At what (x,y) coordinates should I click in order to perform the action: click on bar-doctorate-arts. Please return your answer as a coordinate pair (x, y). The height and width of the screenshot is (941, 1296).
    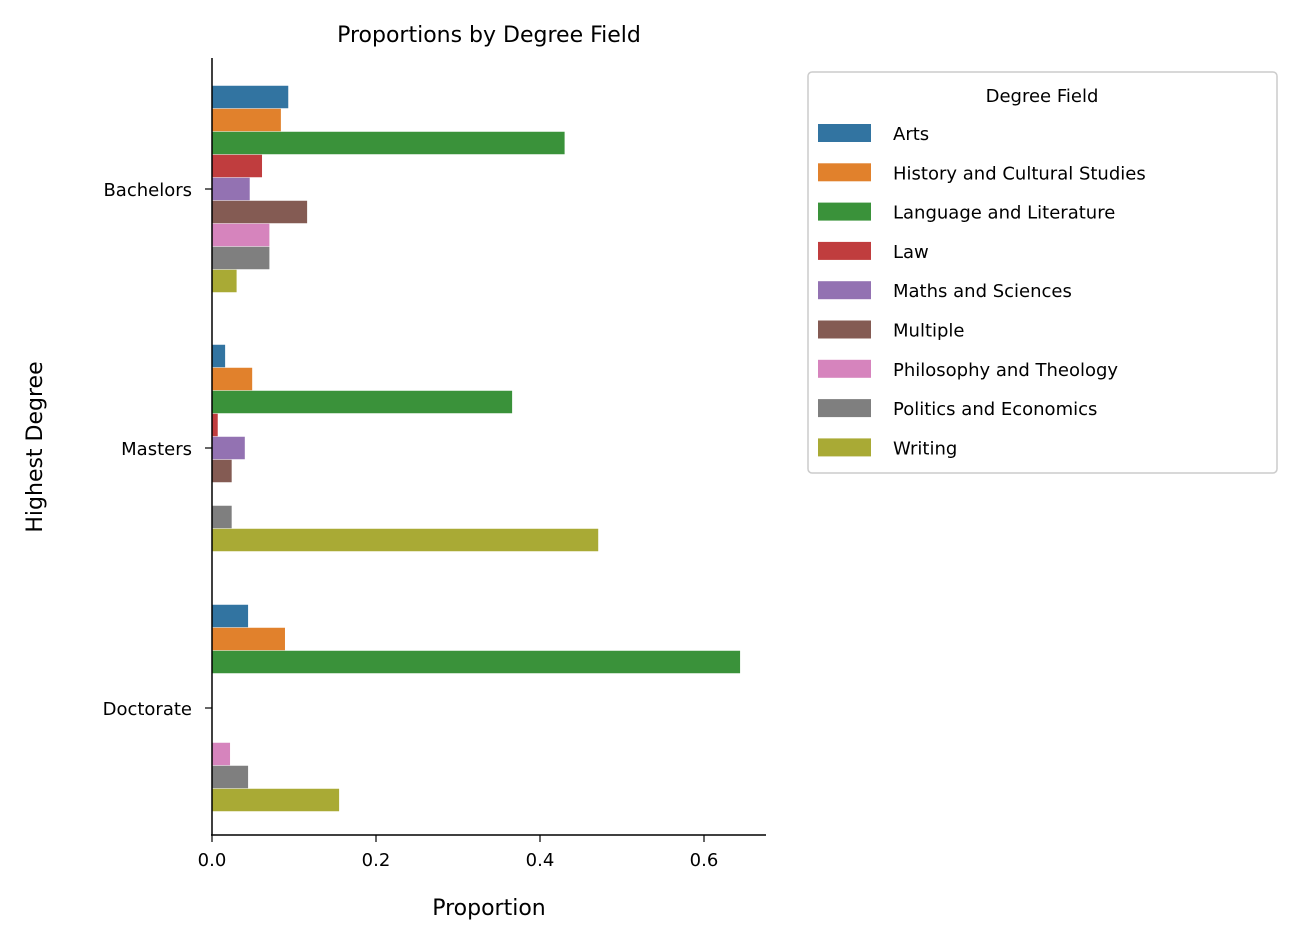
    Looking at the image, I should click on (230, 616).